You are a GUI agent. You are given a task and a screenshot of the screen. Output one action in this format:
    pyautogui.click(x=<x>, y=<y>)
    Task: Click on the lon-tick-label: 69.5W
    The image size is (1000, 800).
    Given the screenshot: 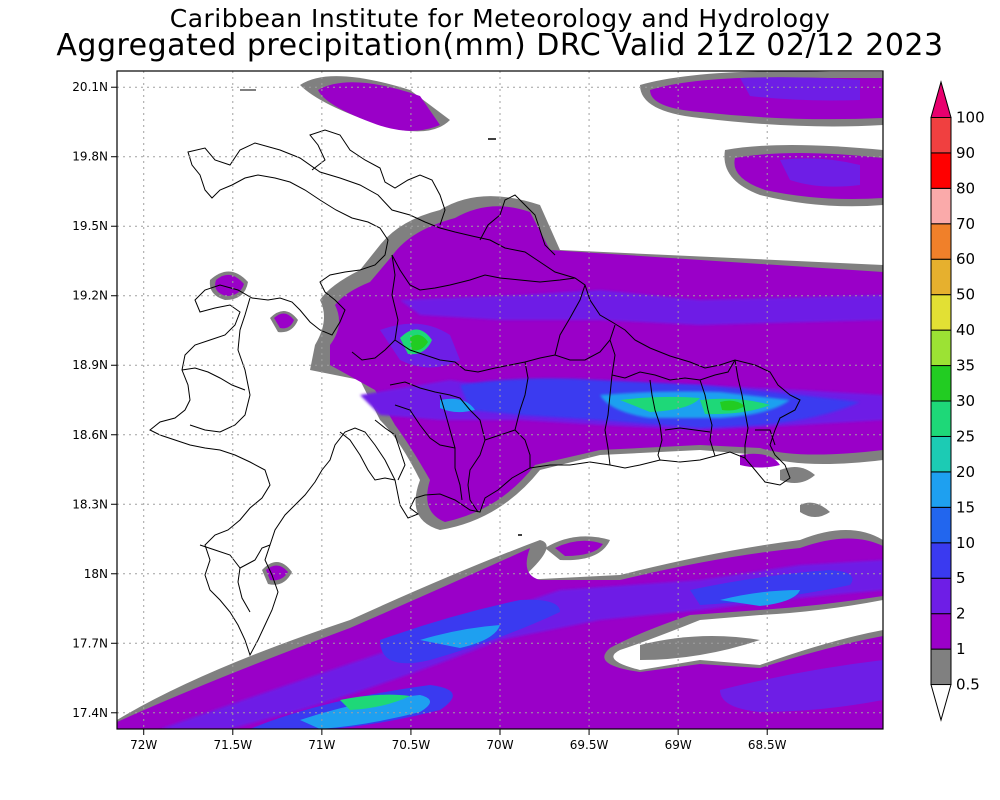 What is the action you would take?
    pyautogui.click(x=589, y=745)
    